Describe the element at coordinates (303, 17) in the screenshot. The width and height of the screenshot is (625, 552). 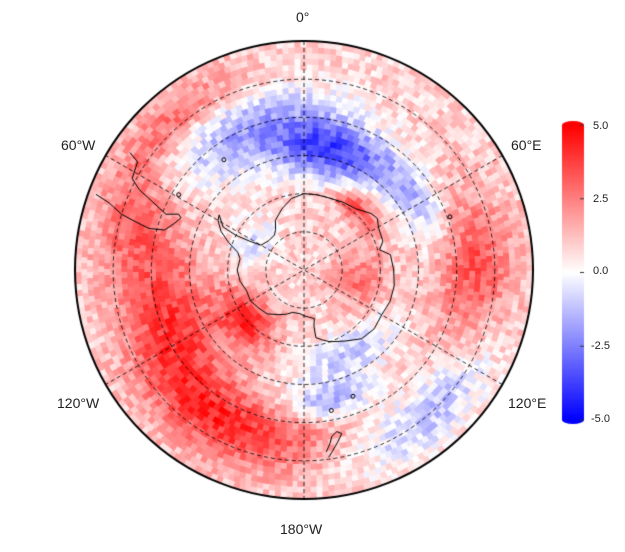
I see `lon-label-0: 0°` at that location.